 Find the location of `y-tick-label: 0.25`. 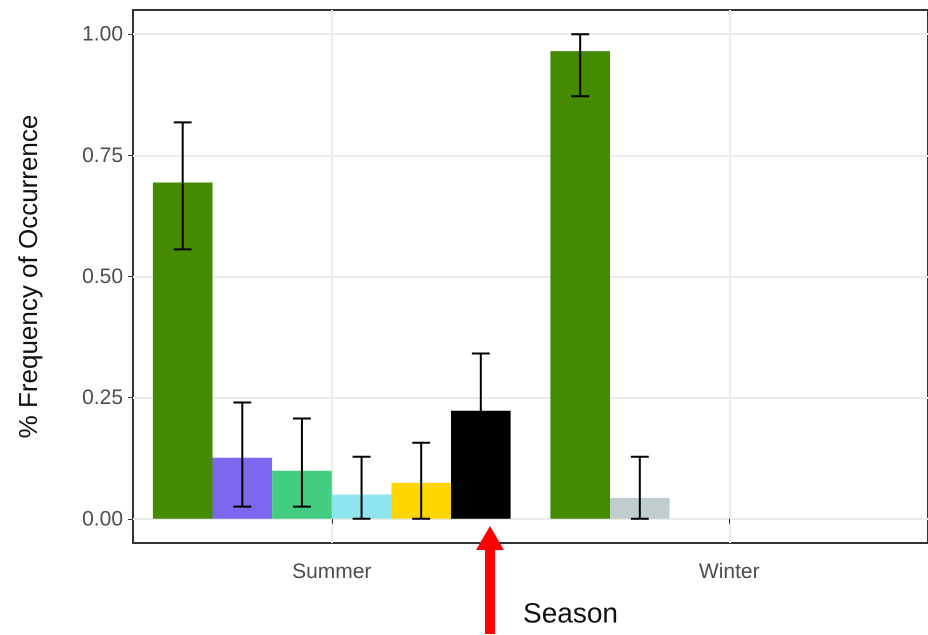

y-tick-label: 0.25 is located at coordinates (102, 398).